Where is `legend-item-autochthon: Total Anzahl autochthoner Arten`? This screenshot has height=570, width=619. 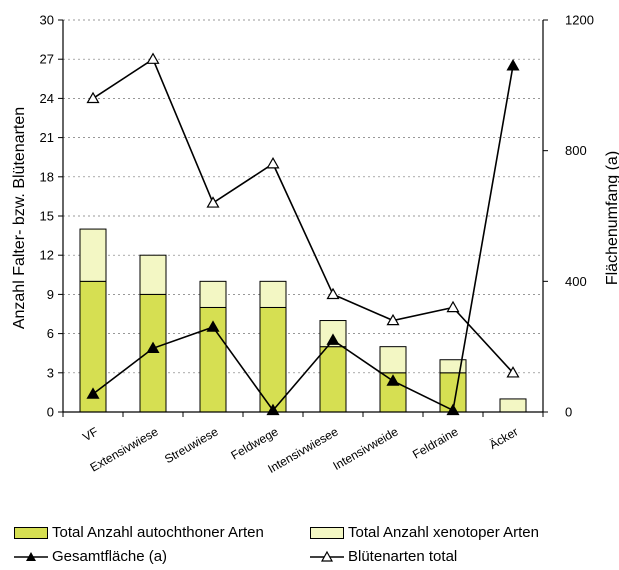 legend-item-autochthon: Total Anzahl autochthoner Arten is located at coordinates (139, 532).